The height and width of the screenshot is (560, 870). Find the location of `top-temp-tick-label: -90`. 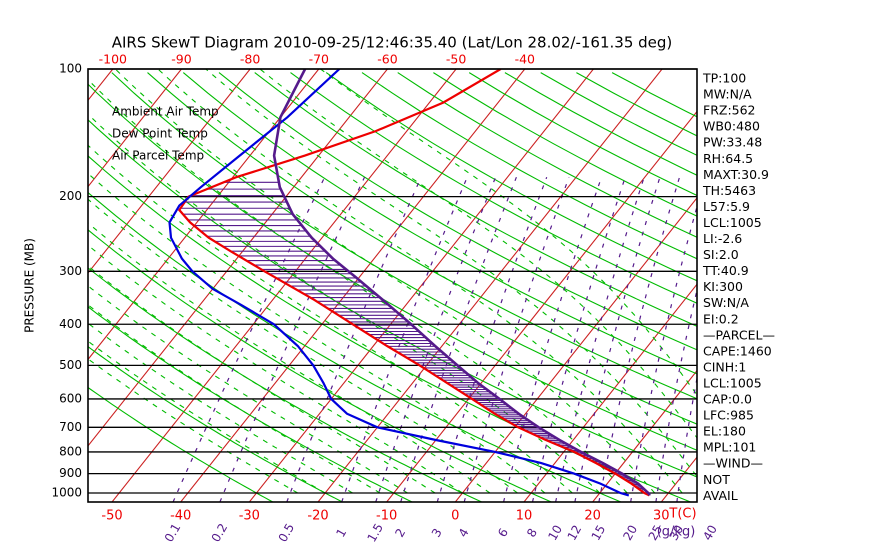

top-temp-tick-label: -90 is located at coordinates (181, 59).